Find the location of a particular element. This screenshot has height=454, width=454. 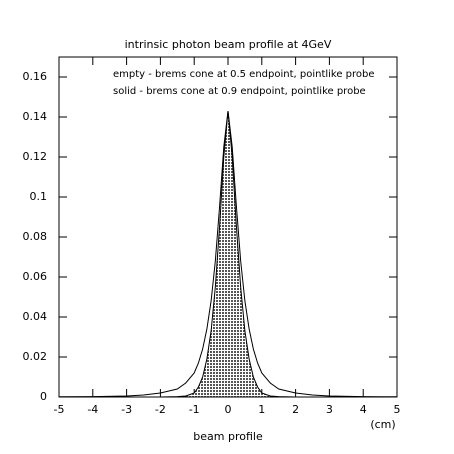

x-tick-label: 4 is located at coordinates (363, 409).